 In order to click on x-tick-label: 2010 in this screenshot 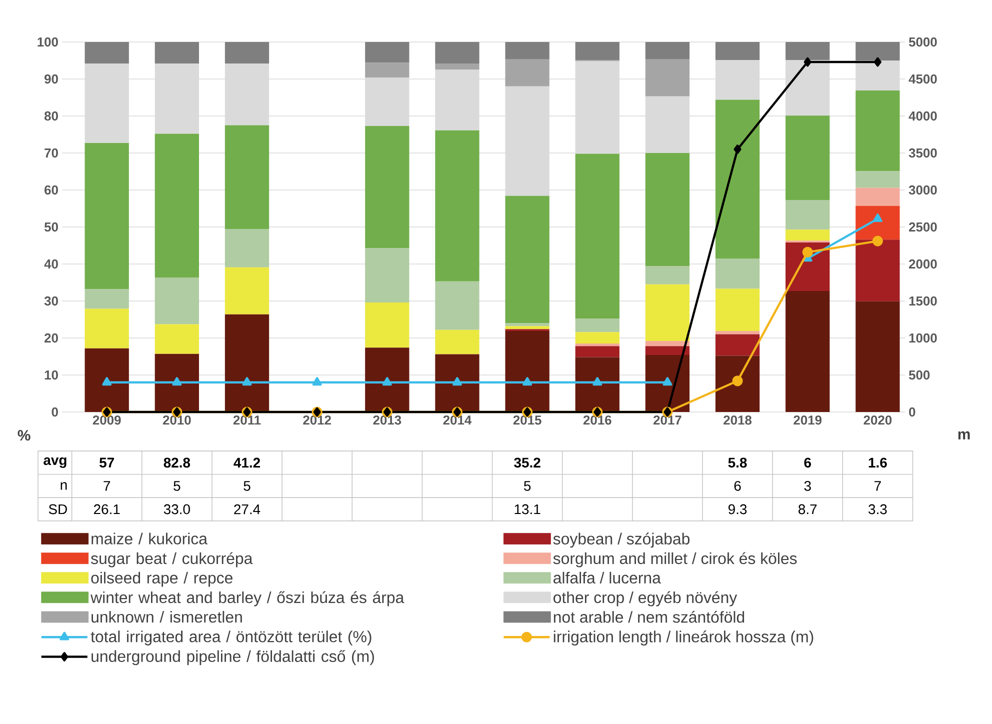, I will do `click(176, 420)`.